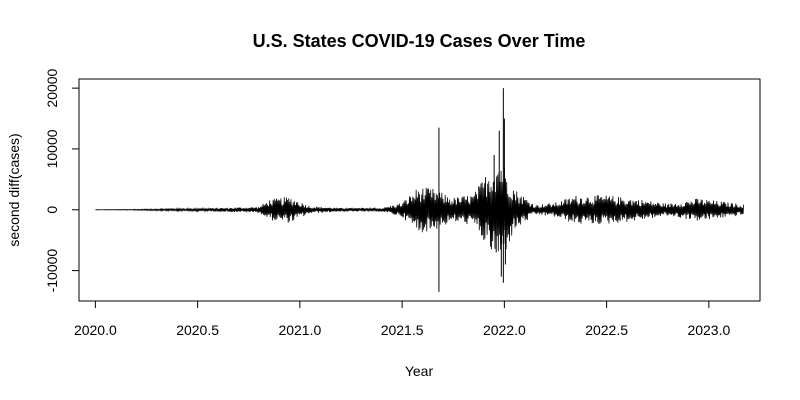  Describe the element at coordinates (504, 330) in the screenshot. I see `x-tick-label: 2022.0` at that location.